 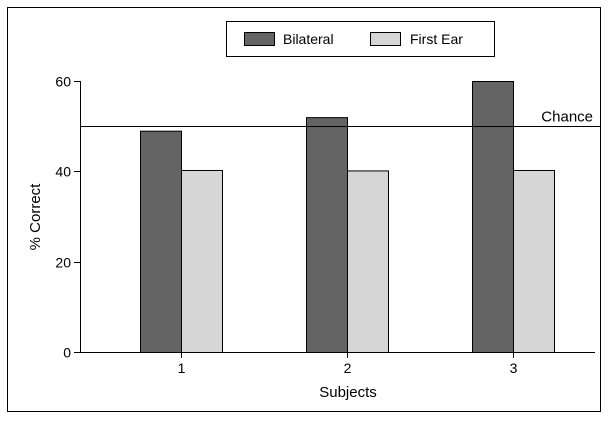 I want to click on legend-label-first-ear: First Ear, so click(x=436, y=39).